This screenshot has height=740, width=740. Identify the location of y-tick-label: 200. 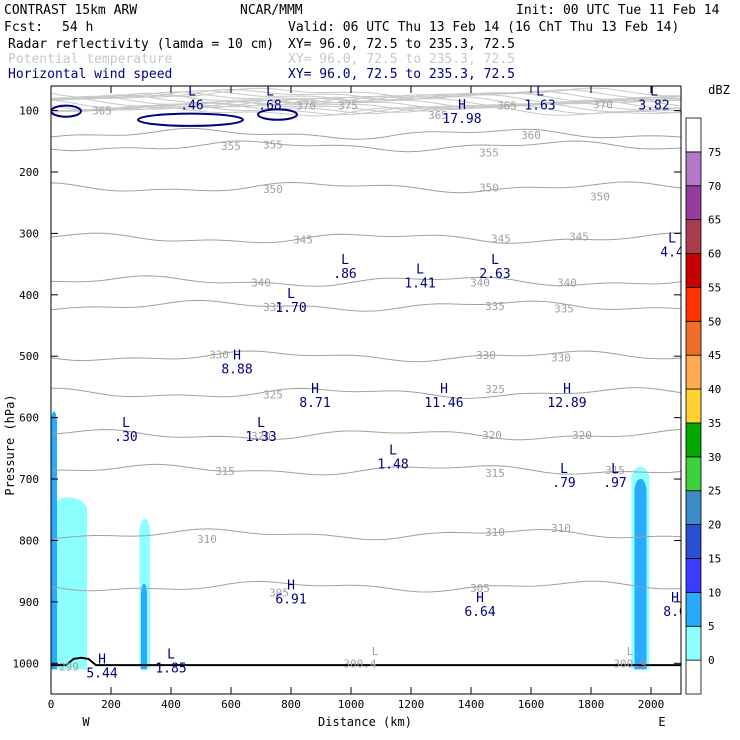
(29, 172).